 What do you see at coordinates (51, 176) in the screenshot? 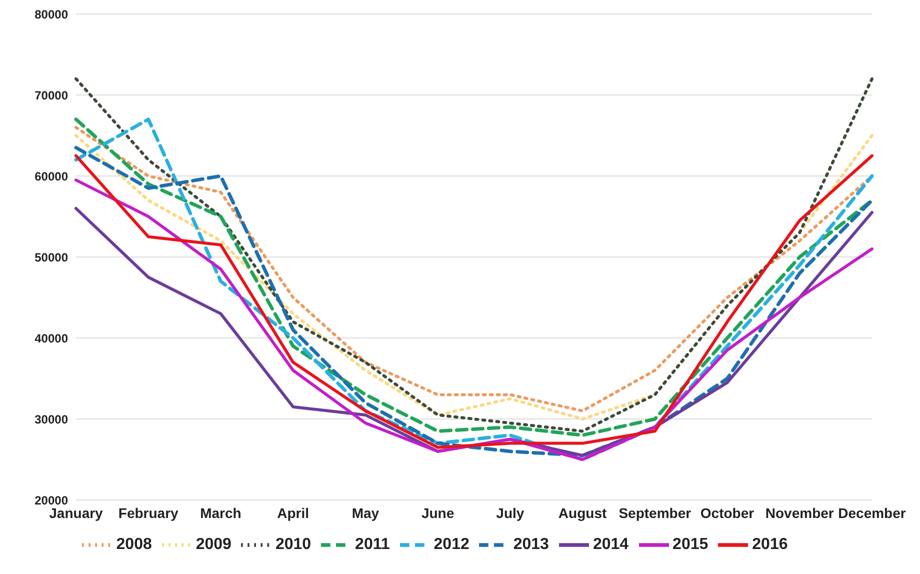
I see `y-tick-label: 60000` at bounding box center [51, 176].